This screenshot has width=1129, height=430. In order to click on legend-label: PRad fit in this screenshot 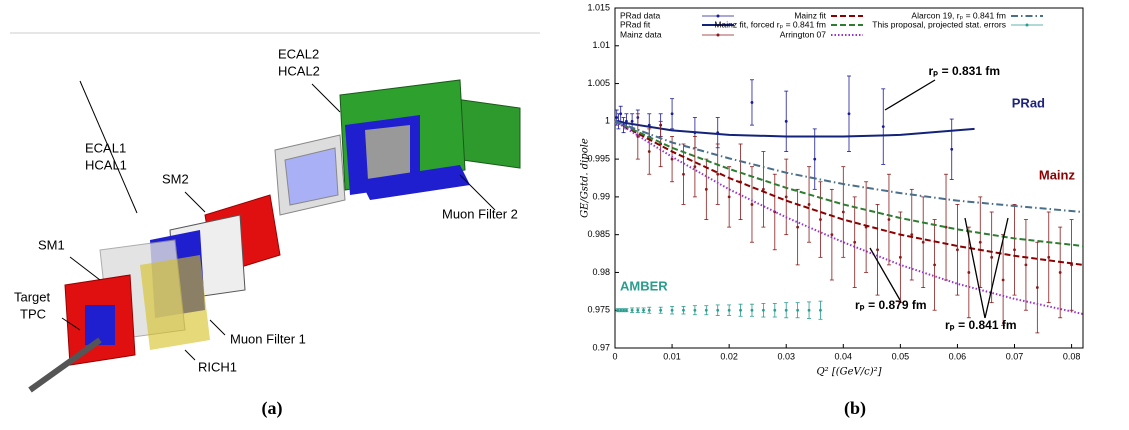, I will do `click(635, 24)`.